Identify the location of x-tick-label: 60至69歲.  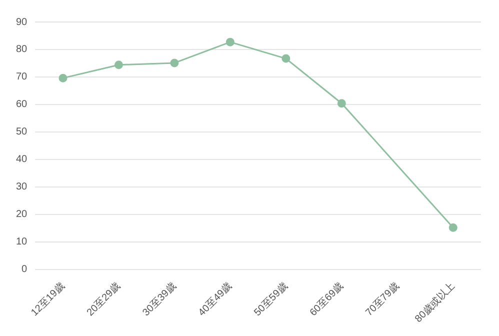
(326, 299).